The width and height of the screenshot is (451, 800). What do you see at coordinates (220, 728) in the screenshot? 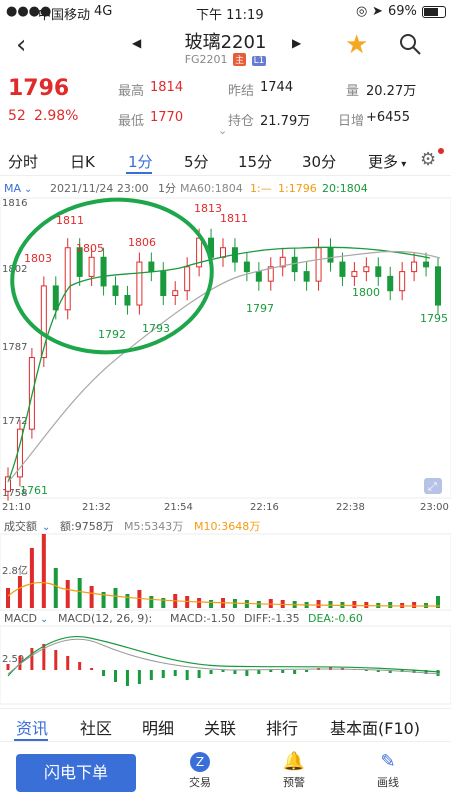
I see `tab-related: 关联` at bounding box center [220, 728].